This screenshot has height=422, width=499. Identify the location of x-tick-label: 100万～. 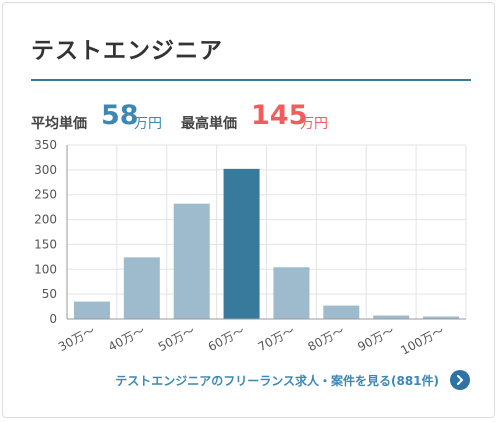
(422, 340).